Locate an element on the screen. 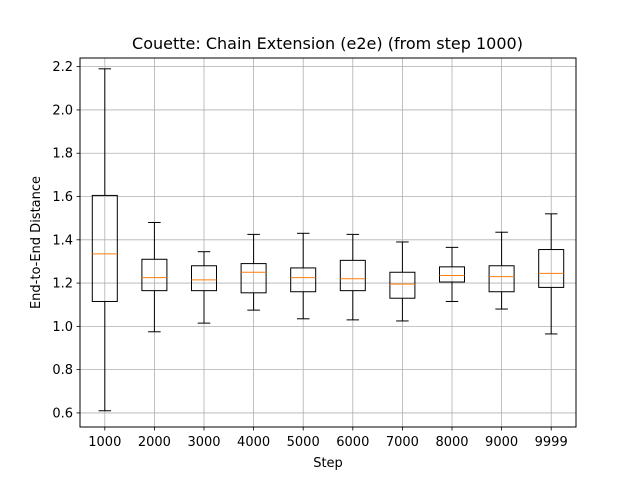 The image size is (640, 480). y-tick-label: 1.8 is located at coordinates (62, 154).